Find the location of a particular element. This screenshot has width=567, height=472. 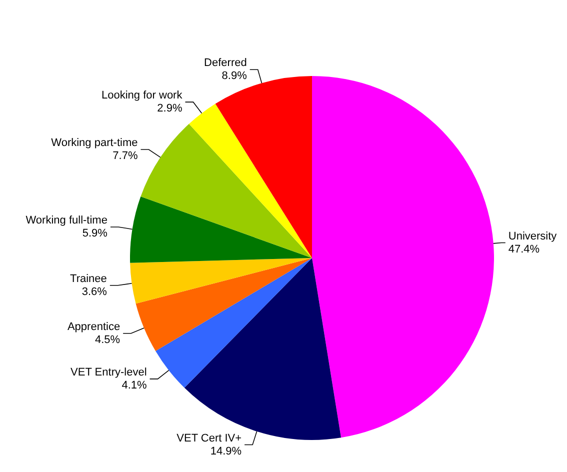

data-label: 14.9% is located at coordinates (226, 451).